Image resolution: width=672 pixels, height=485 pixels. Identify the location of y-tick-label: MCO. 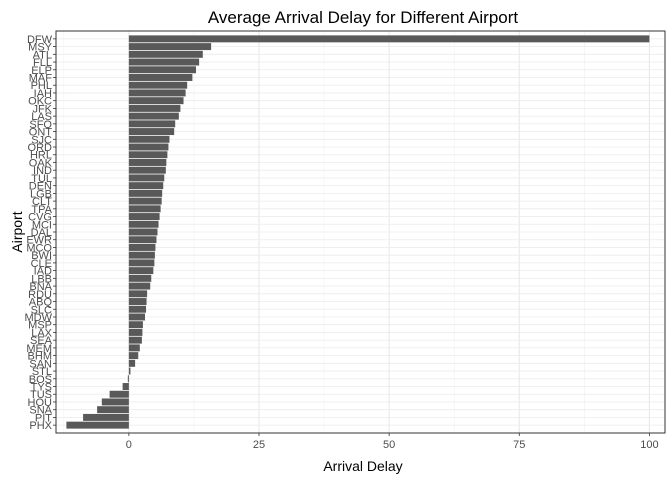
(39, 248).